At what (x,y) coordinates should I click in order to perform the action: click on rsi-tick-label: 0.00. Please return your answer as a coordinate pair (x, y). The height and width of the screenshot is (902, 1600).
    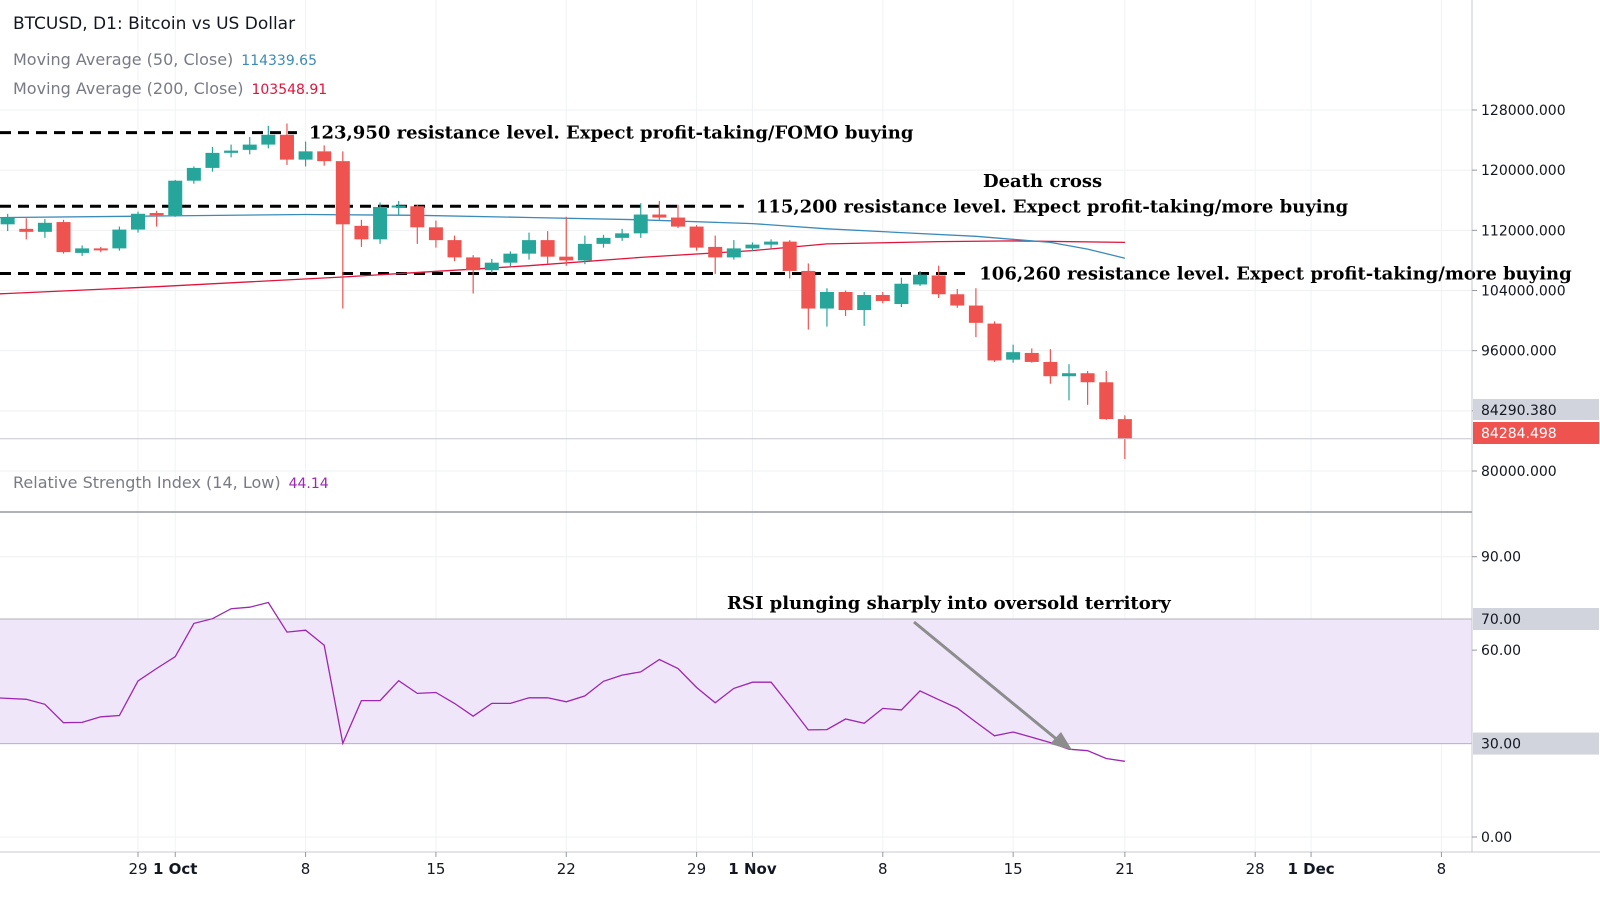
    Looking at the image, I should click on (1496, 838).